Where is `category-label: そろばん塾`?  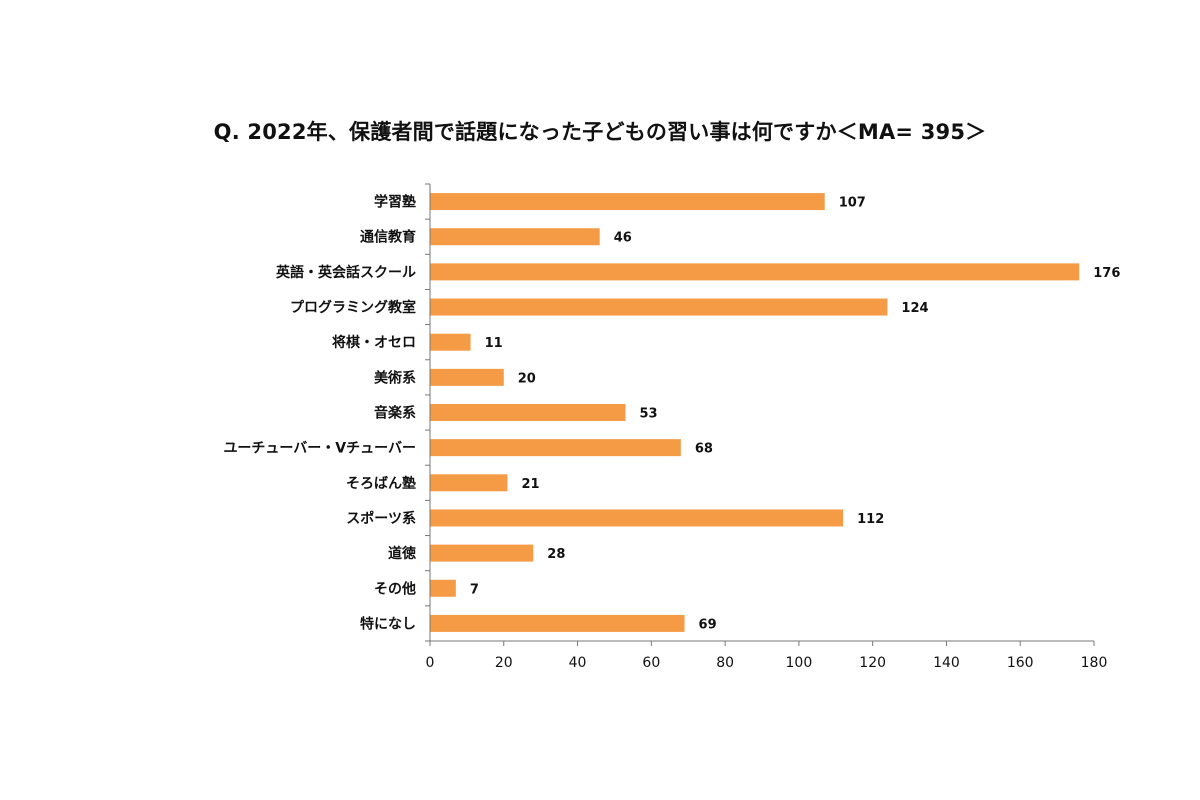
category-label: そろばん塾 is located at coordinates (381, 483).